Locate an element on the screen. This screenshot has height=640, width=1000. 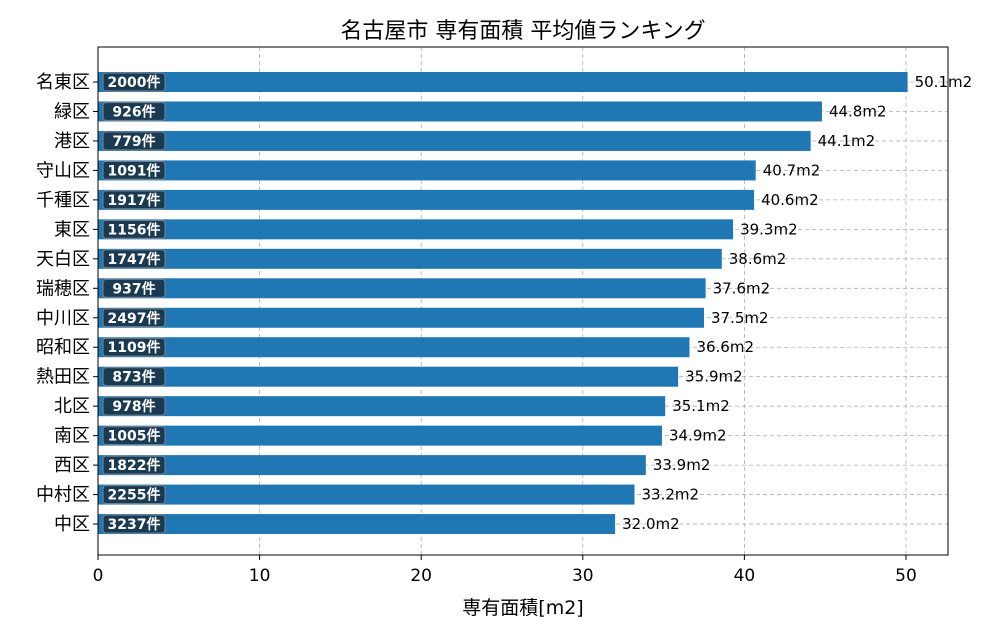
y-tick-label: 熱田区 is located at coordinates (63, 377).